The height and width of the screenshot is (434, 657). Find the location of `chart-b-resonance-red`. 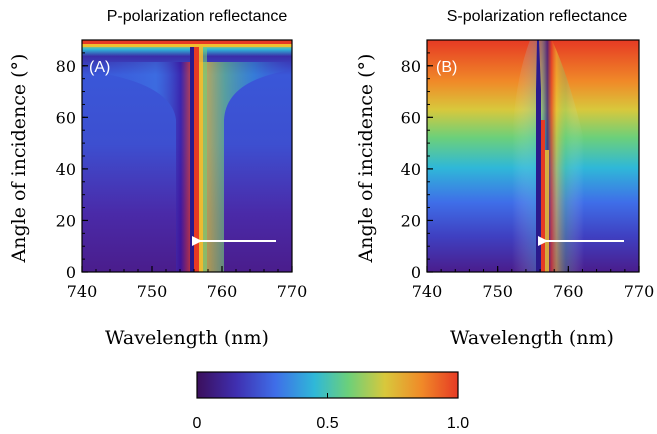

chart-b-resonance-red is located at coordinates (543, 196).